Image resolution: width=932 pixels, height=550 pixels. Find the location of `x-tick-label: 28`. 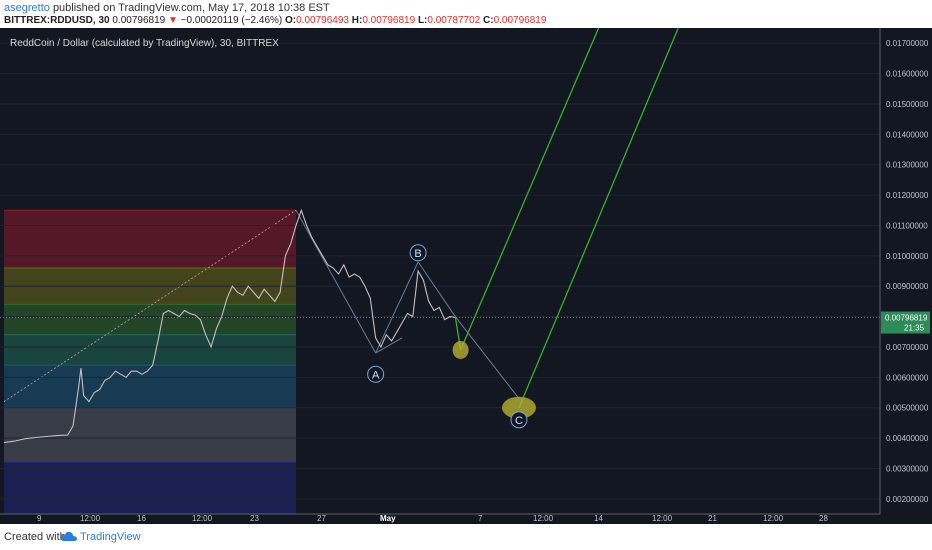

x-tick-label: 28 is located at coordinates (823, 518).